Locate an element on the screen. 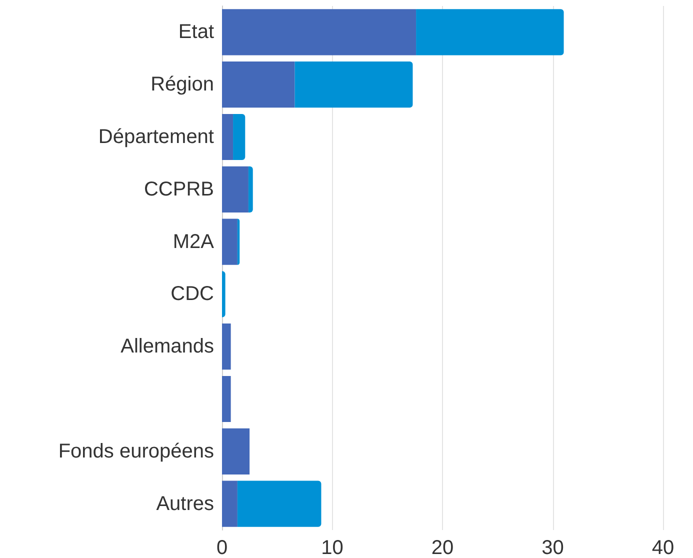 Image resolution: width=693 pixels, height=558 pixels. y-tick-label: Allemands is located at coordinates (167, 347).